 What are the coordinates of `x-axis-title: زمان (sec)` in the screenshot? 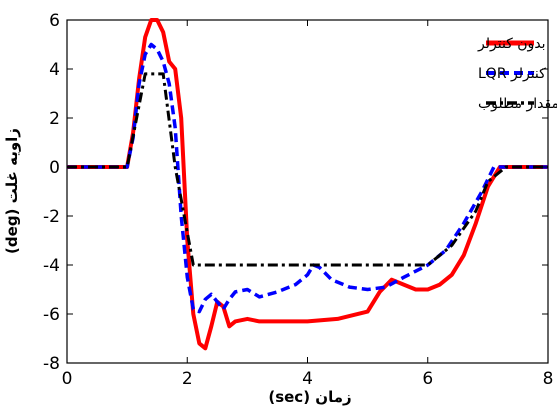 It's located at (309, 397).